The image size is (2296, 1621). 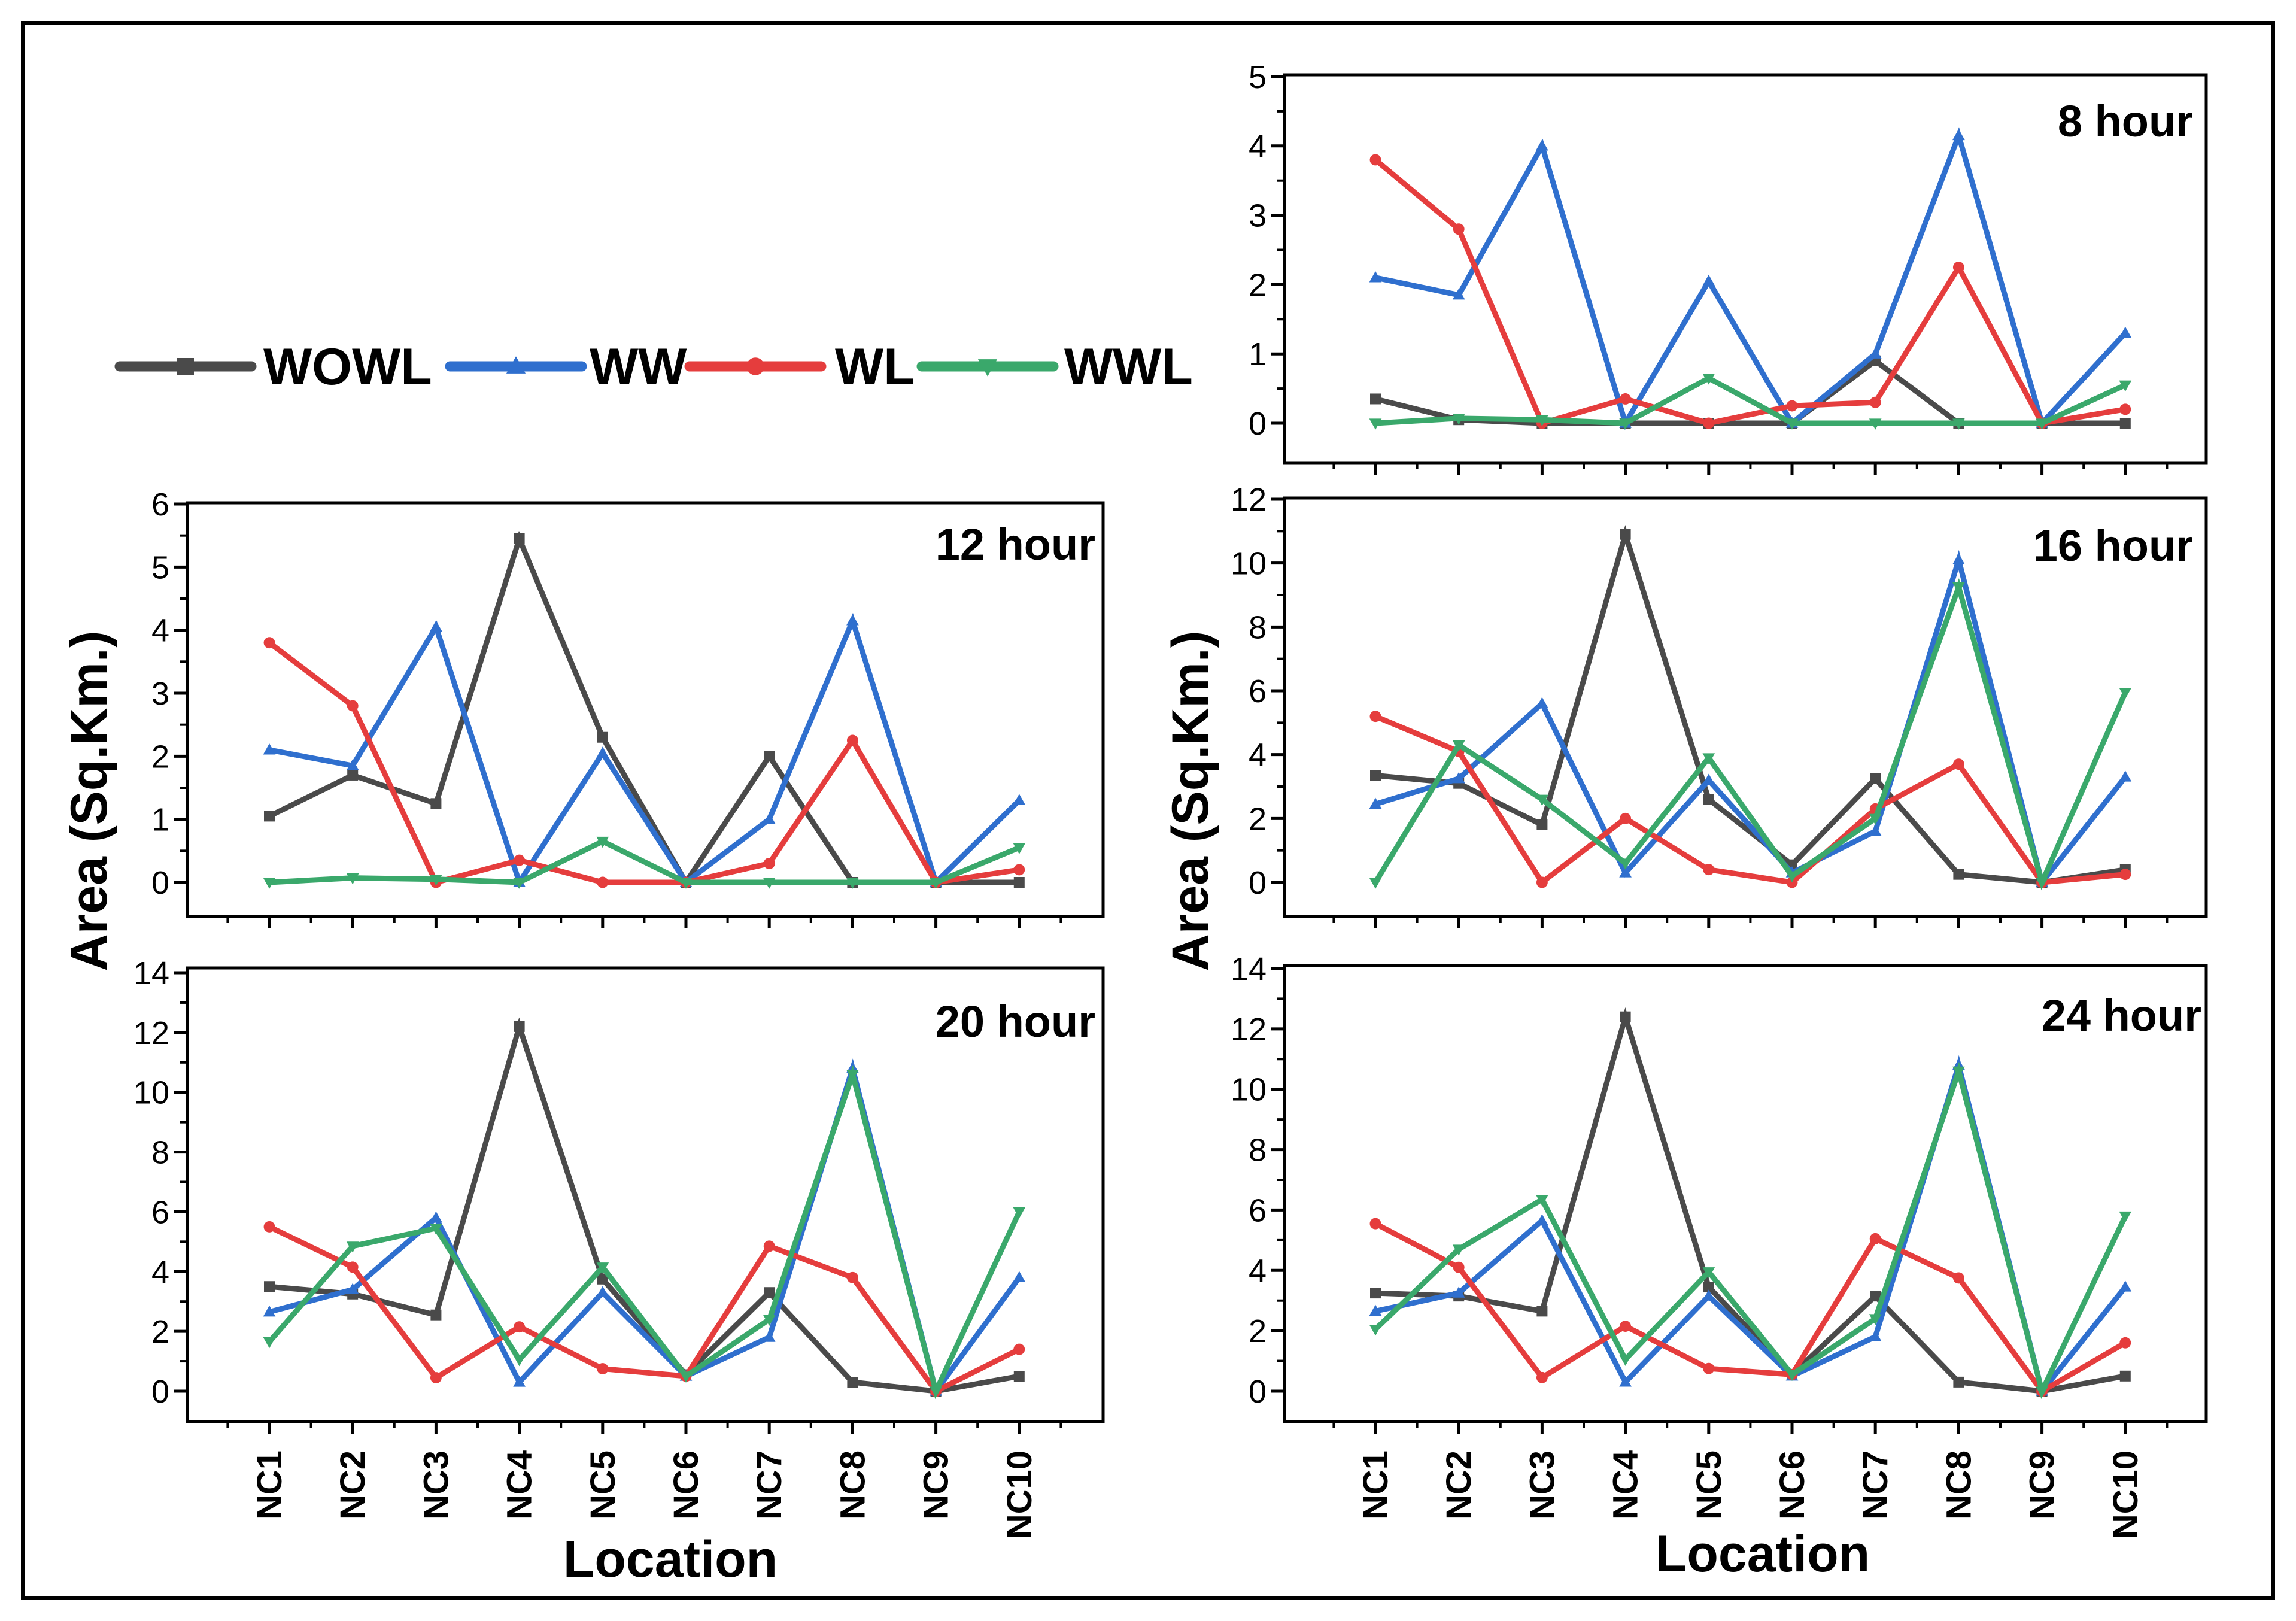 What do you see at coordinates (89, 801) in the screenshot?
I see `y-axis-title-left: Area (Sq.Km.)` at bounding box center [89, 801].